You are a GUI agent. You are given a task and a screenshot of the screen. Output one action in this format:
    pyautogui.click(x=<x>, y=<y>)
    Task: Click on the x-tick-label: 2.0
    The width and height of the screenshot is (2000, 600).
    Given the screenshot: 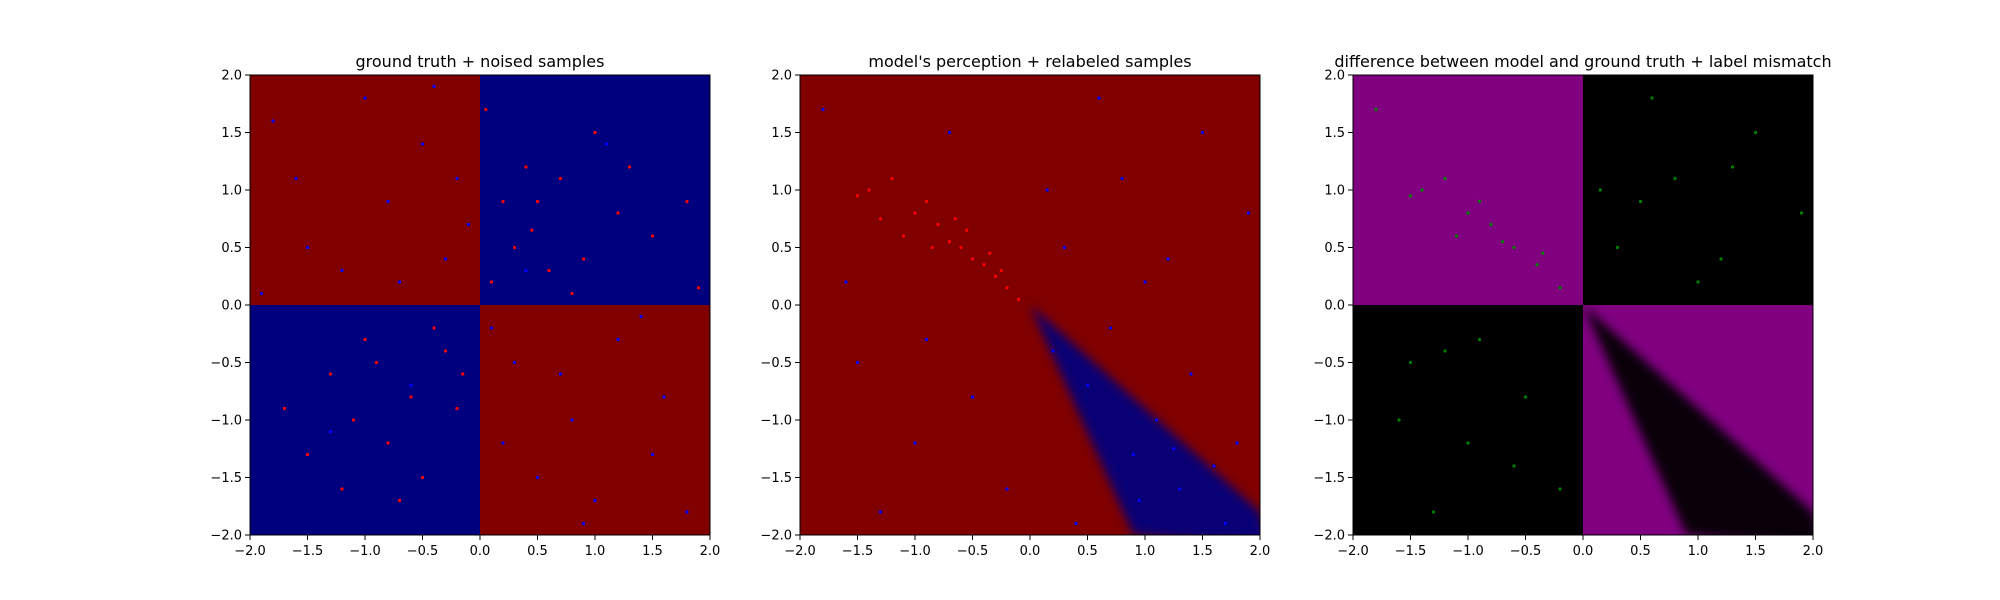 What is the action you would take?
    pyautogui.click(x=710, y=551)
    